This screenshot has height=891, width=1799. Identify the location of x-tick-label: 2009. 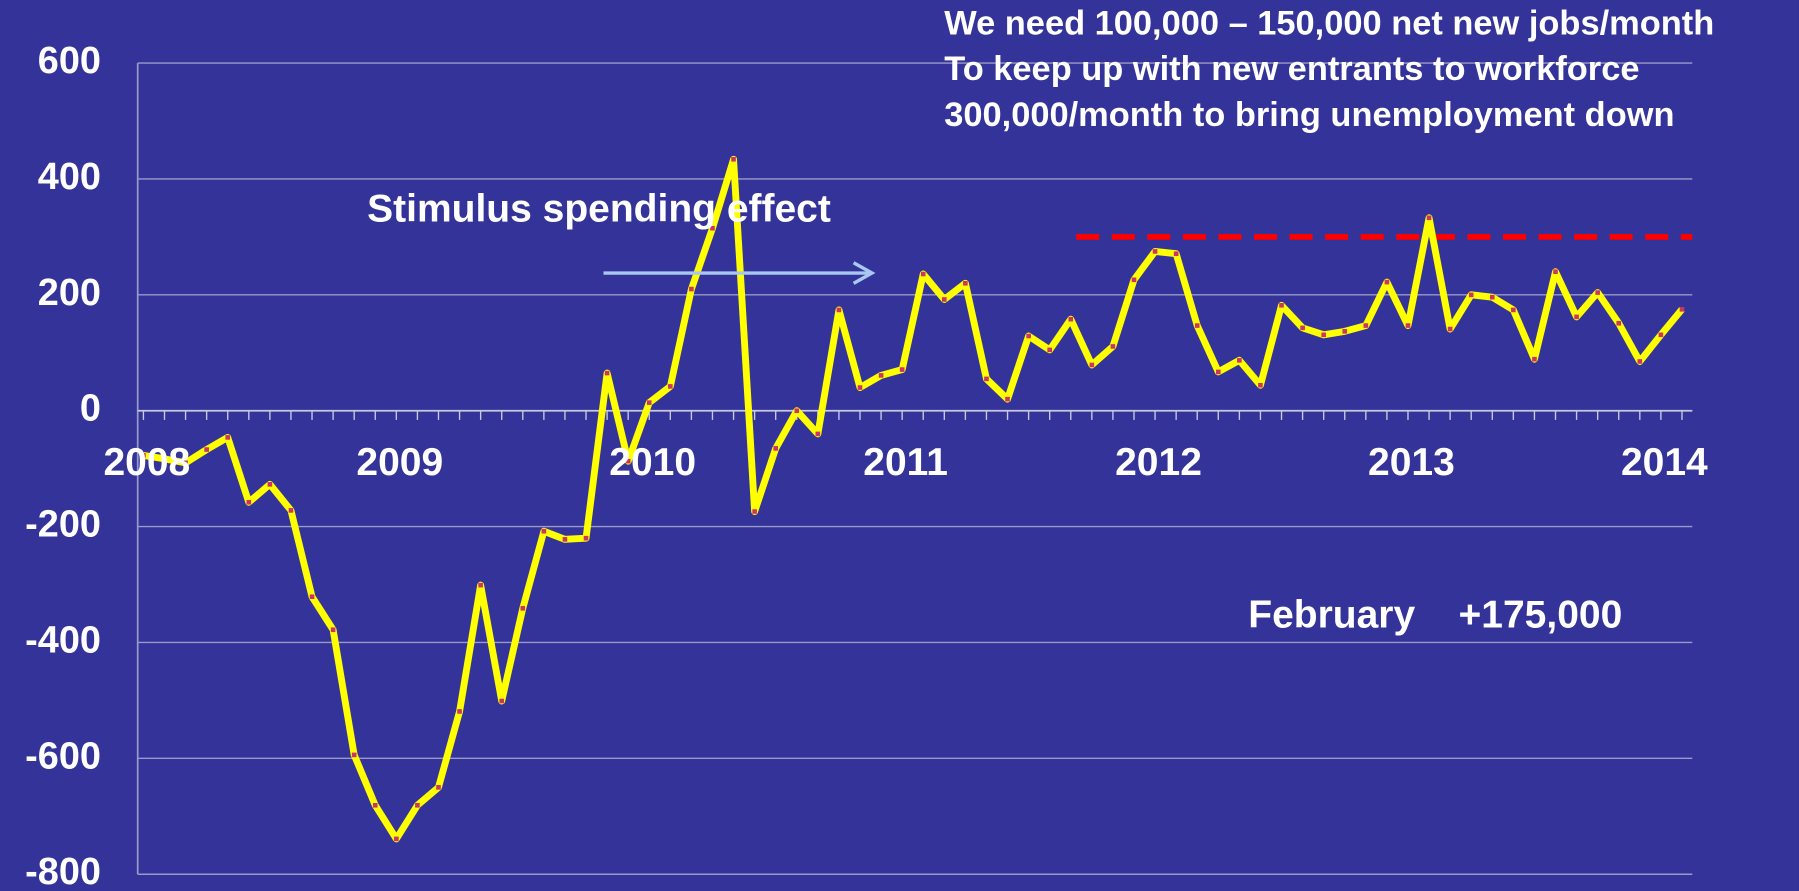
(399, 462).